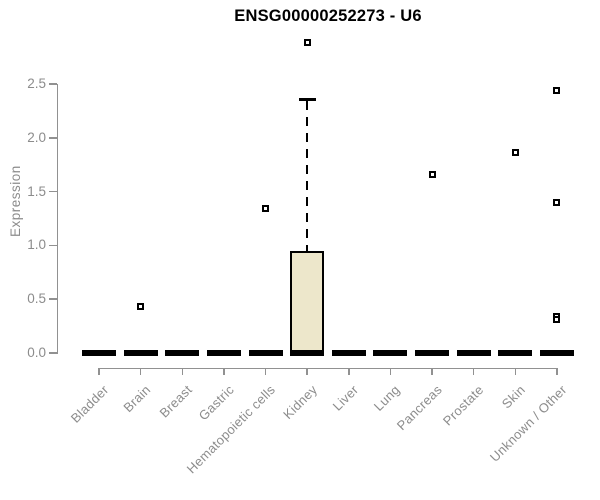 The height and width of the screenshot is (500, 600). I want to click on box, so click(307, 303).